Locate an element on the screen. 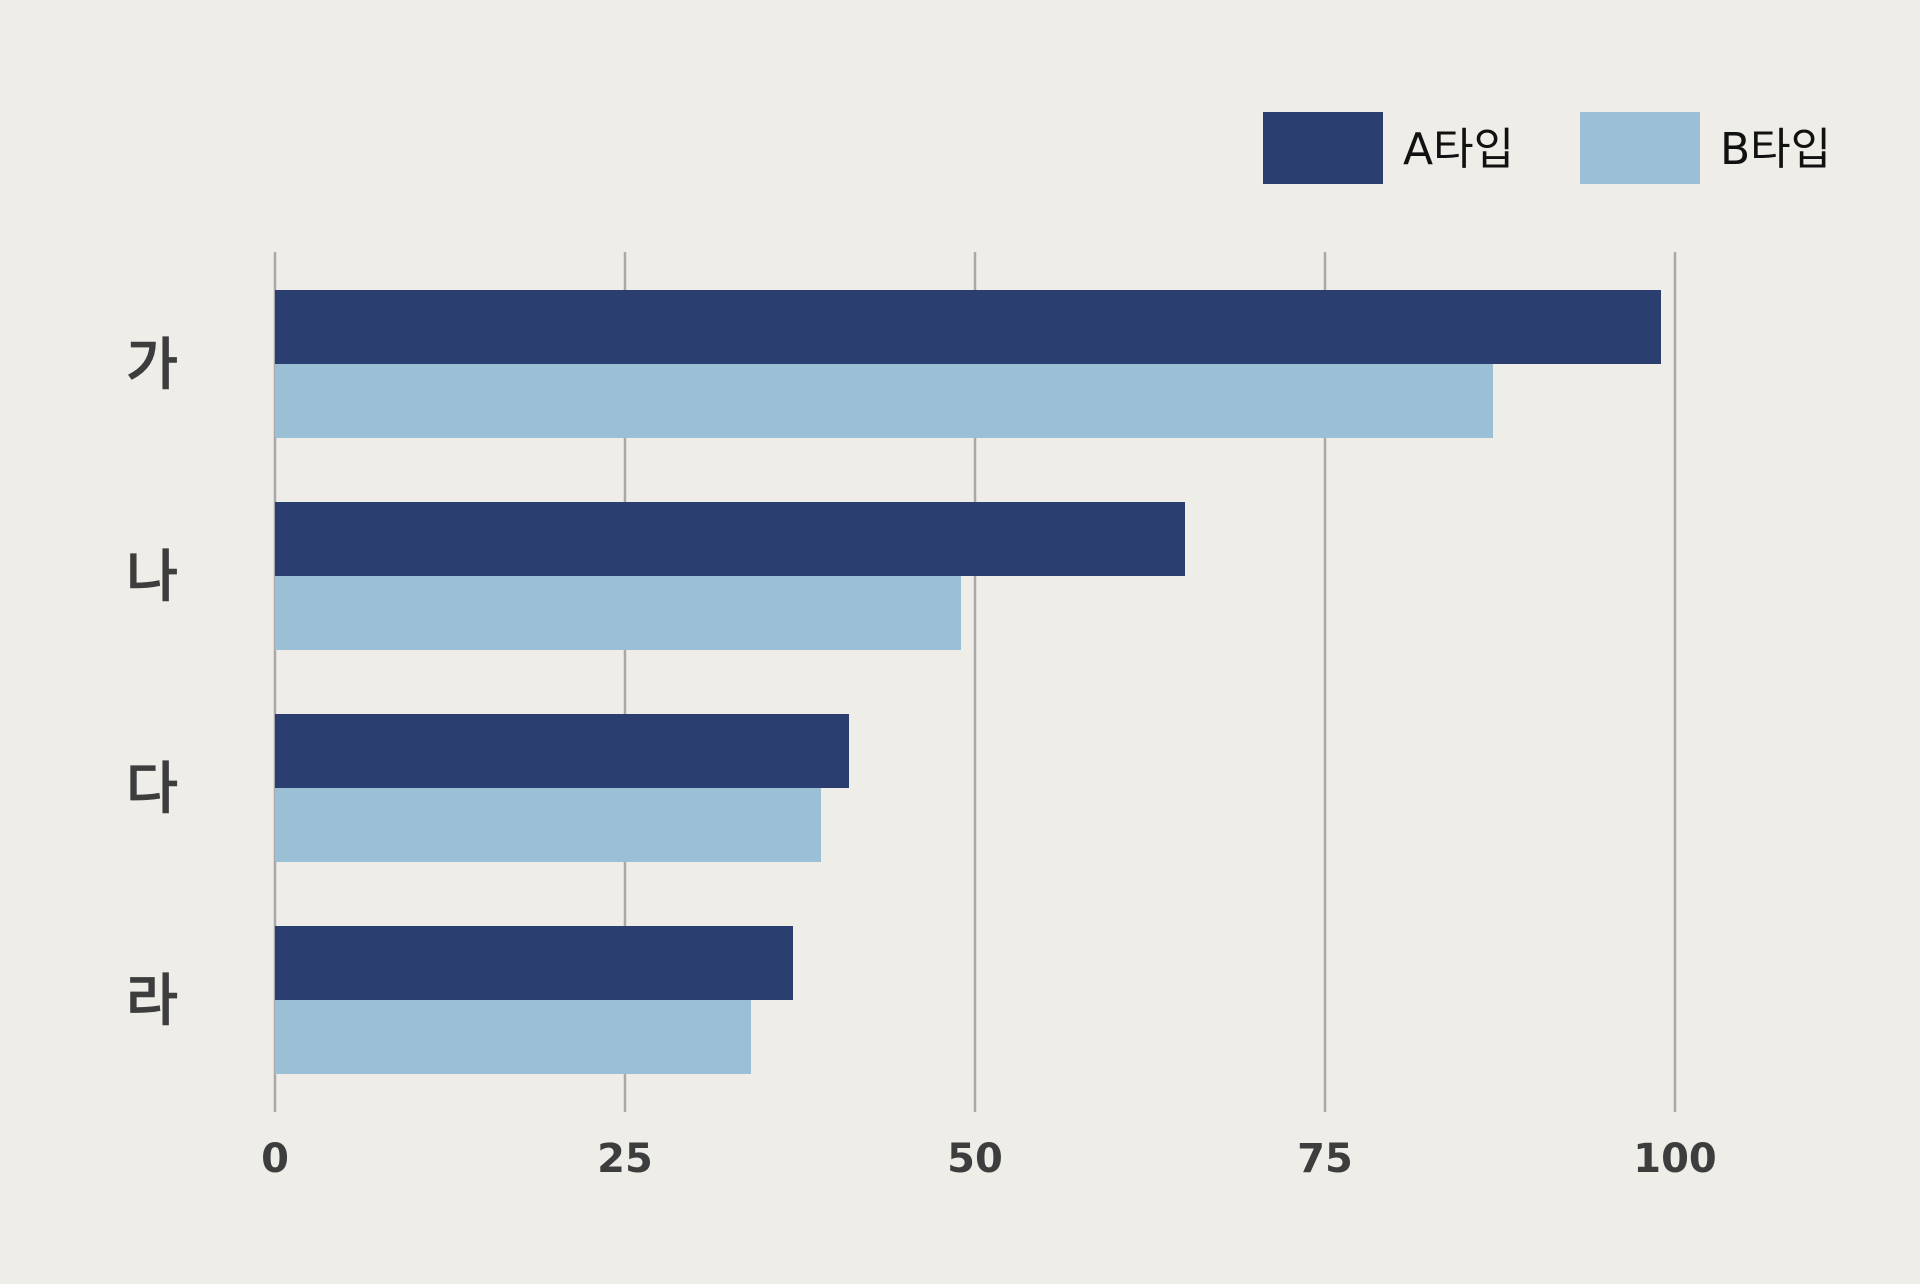 Image resolution: width=1920 pixels, height=1284 pixels. legend-swatch-a is located at coordinates (1323, 148).